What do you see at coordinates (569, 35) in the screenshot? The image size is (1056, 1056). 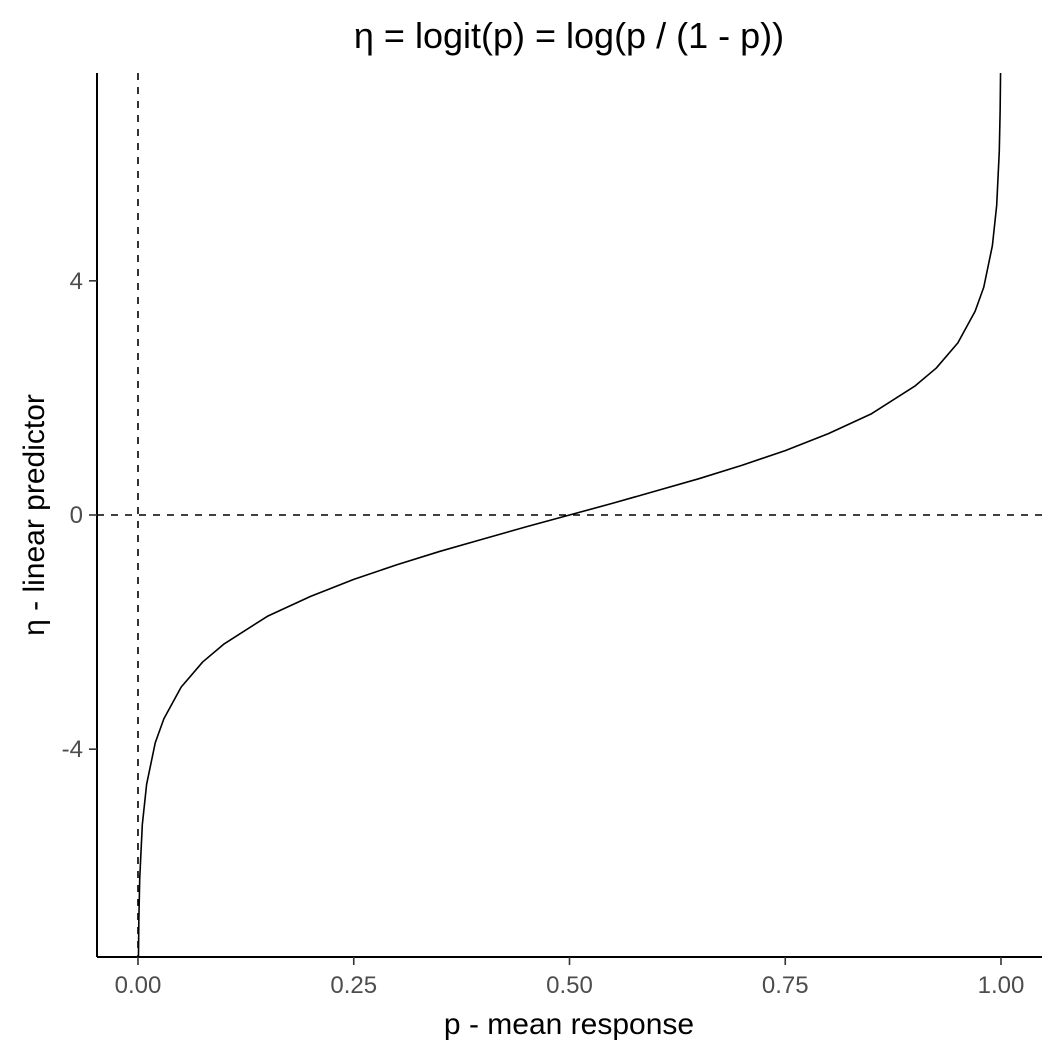 I see `chart-title: η = logit(p) = log(p / (1 - p))` at bounding box center [569, 35].